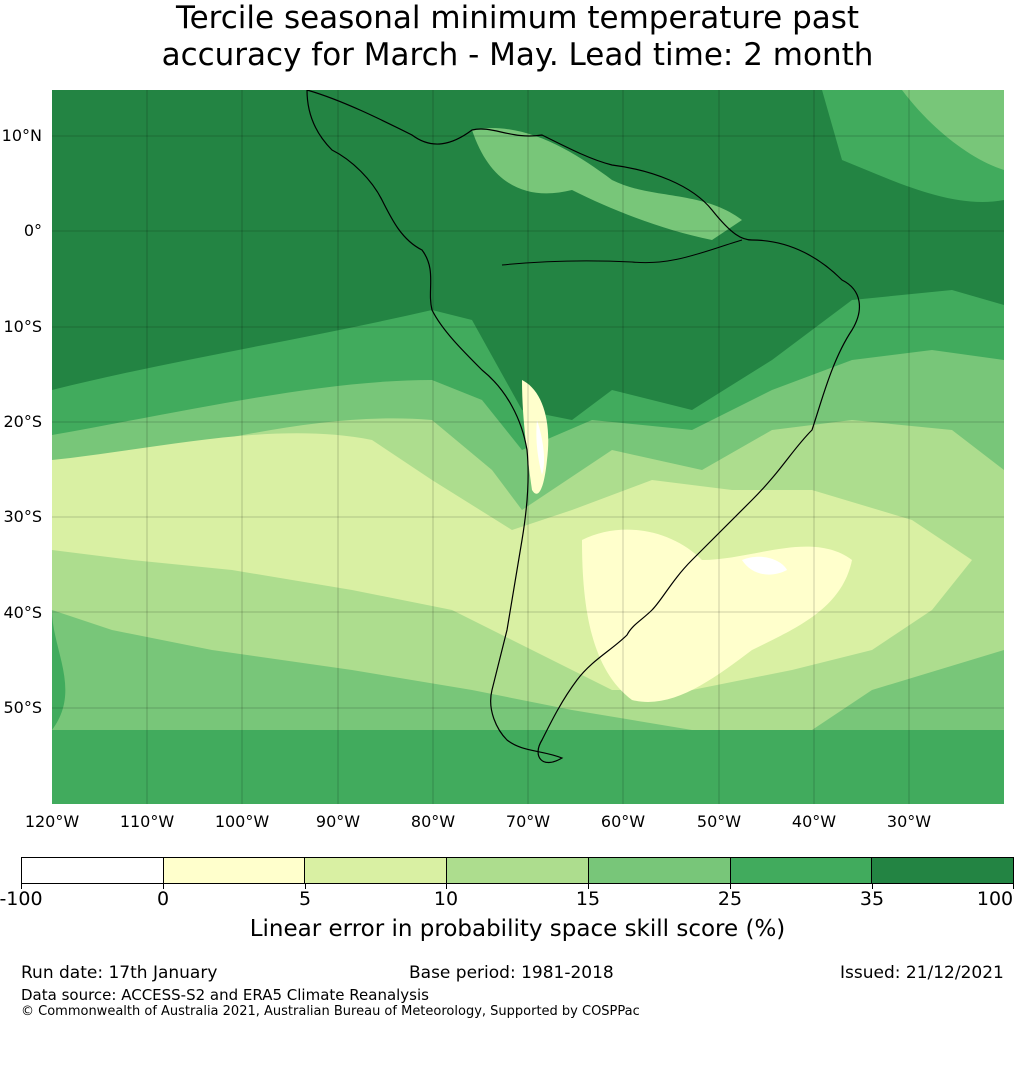  Describe the element at coordinates (22, 516) in the screenshot. I see `lat-label: 30°S` at that location.